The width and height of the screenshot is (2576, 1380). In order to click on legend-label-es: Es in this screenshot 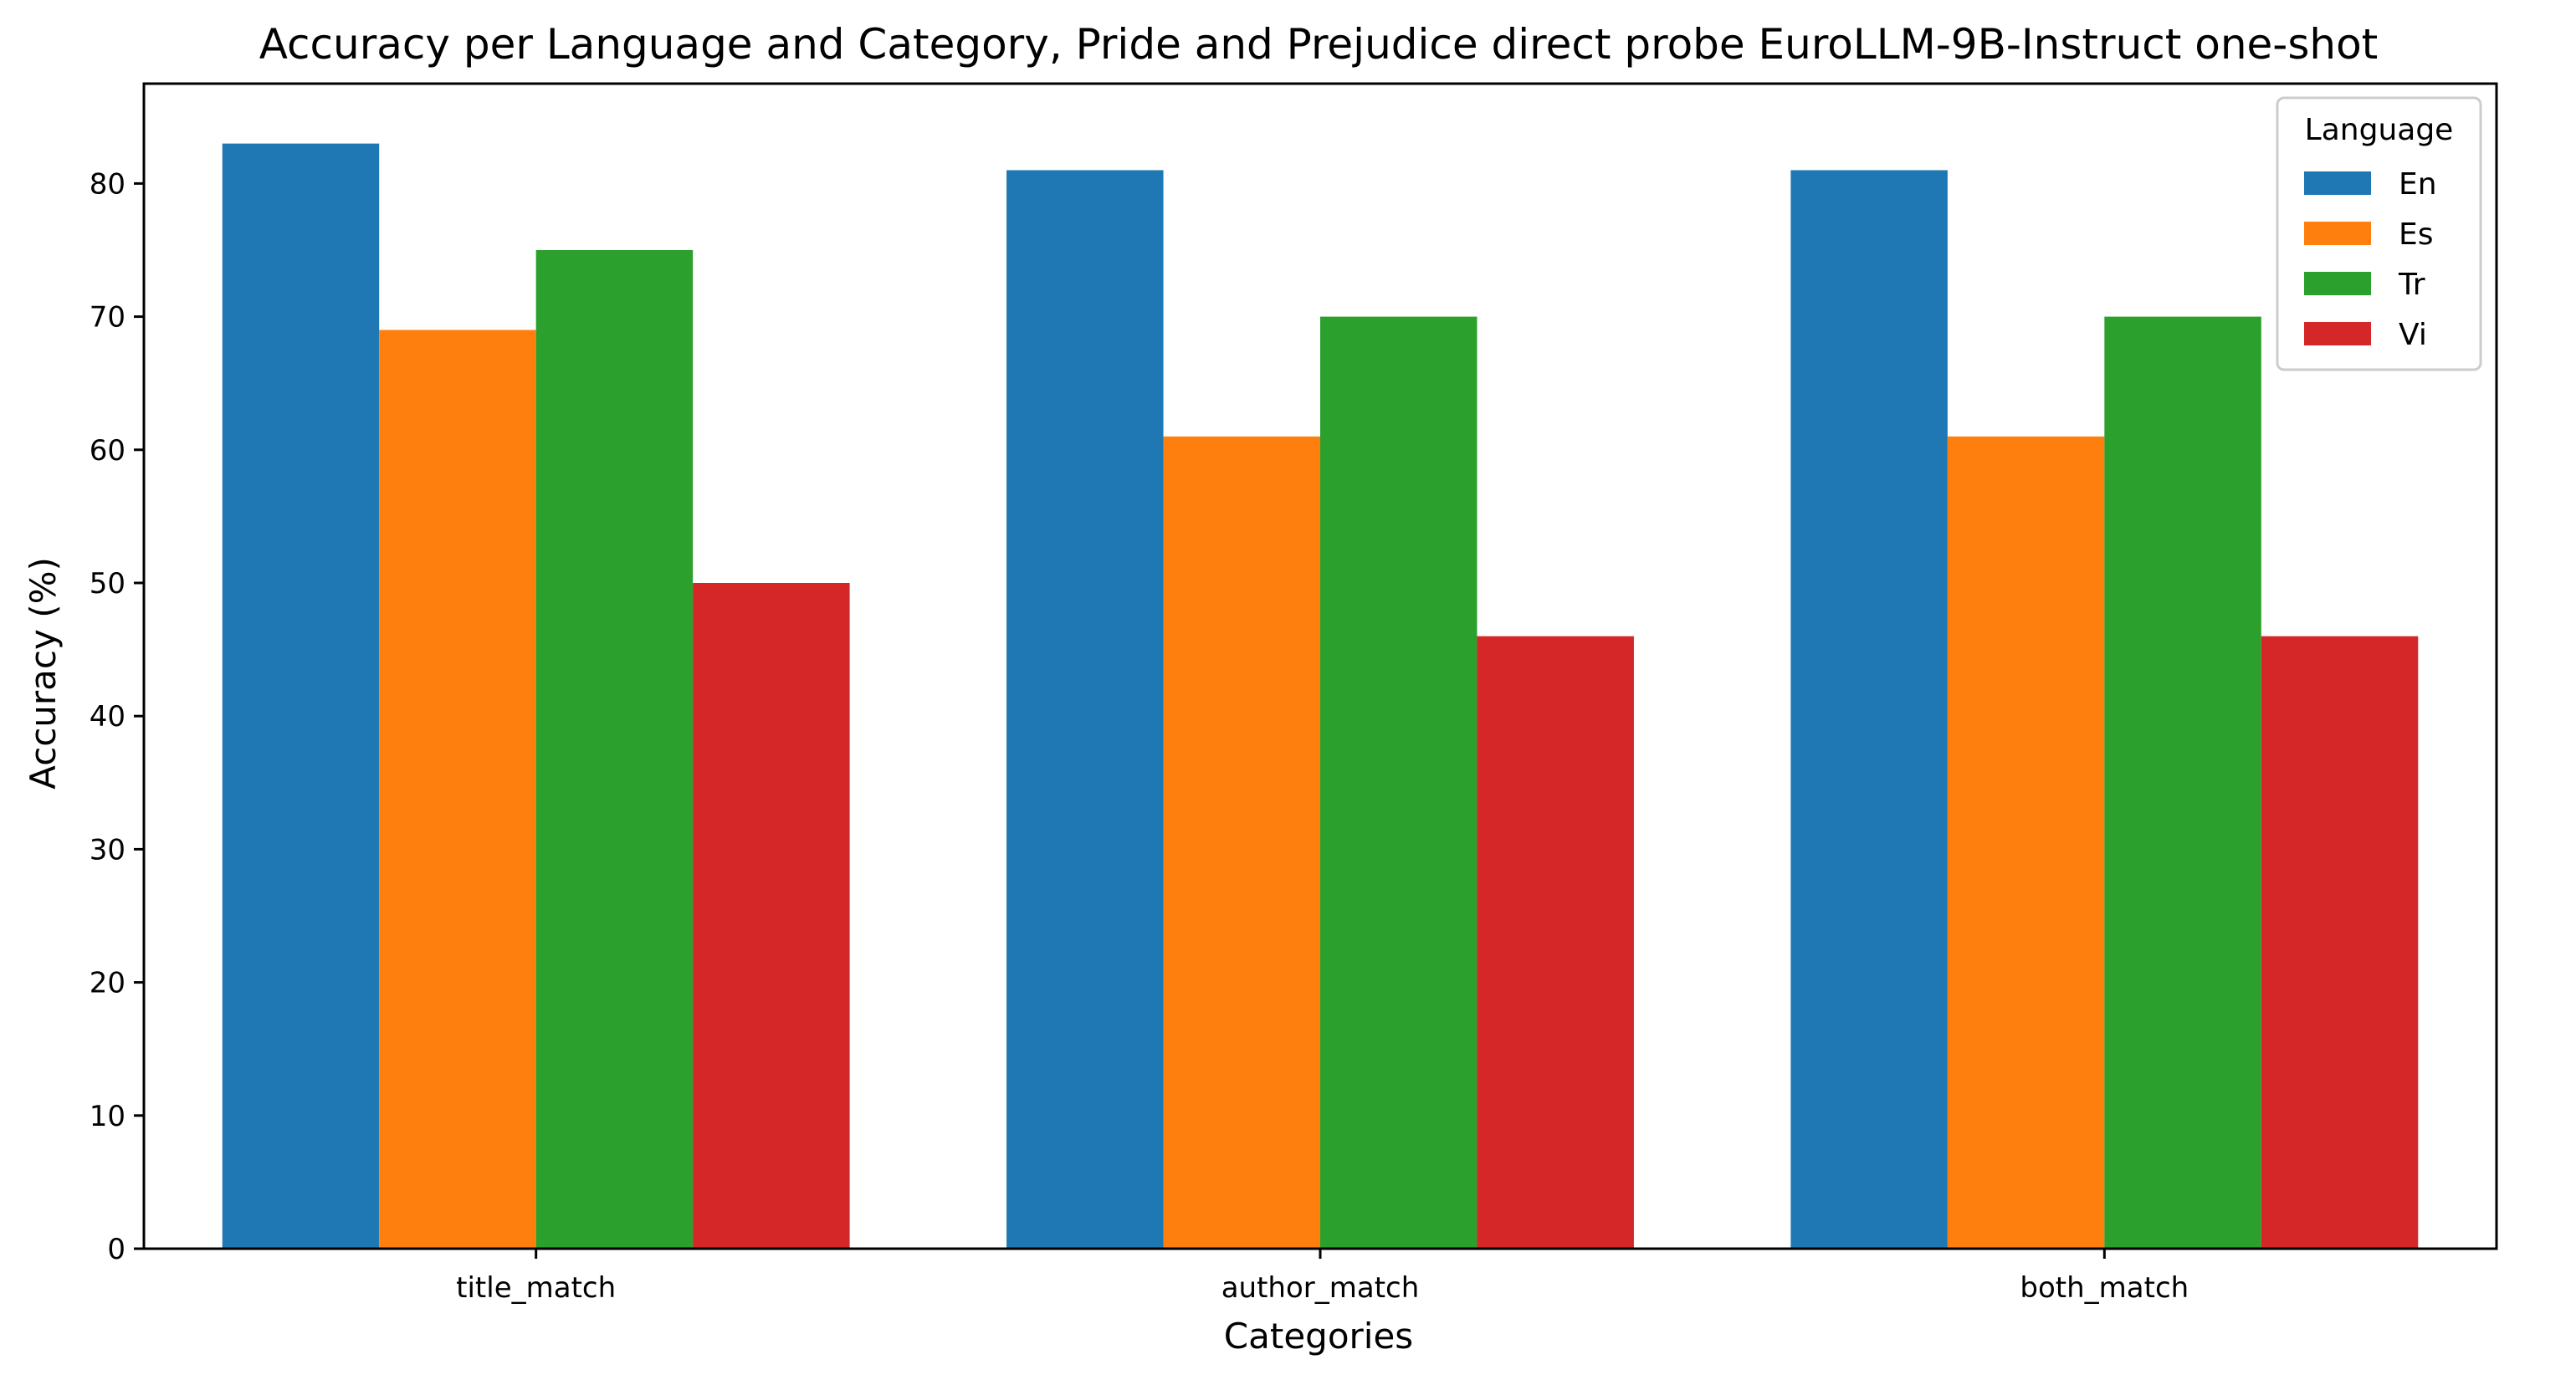, I will do `click(2417, 234)`.